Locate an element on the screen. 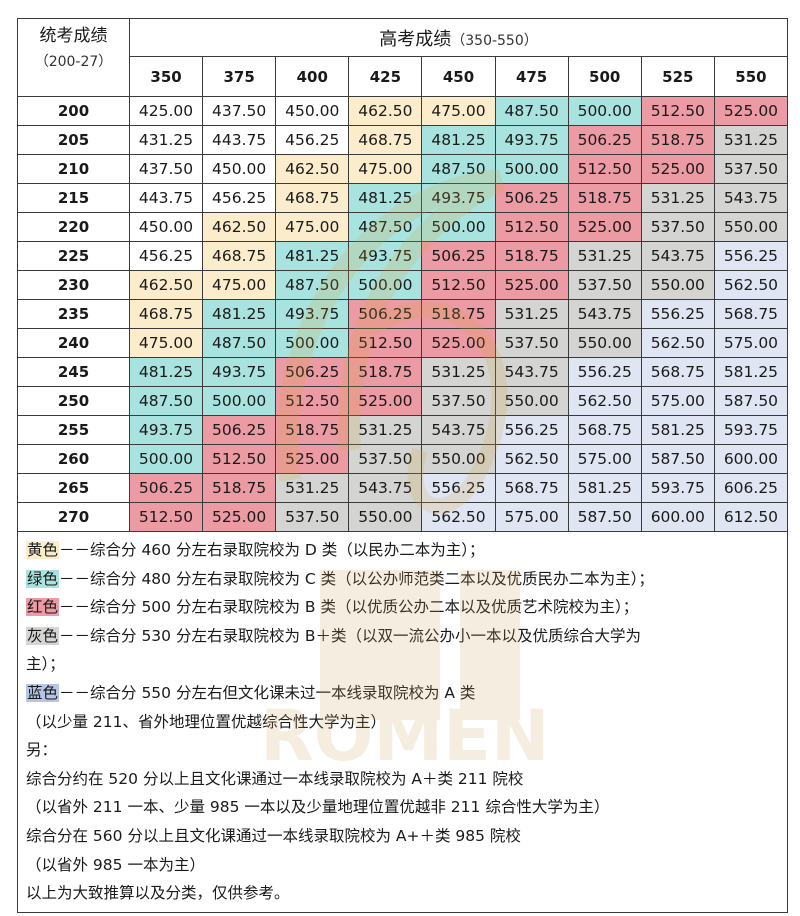  column-header: 400 is located at coordinates (312, 76).